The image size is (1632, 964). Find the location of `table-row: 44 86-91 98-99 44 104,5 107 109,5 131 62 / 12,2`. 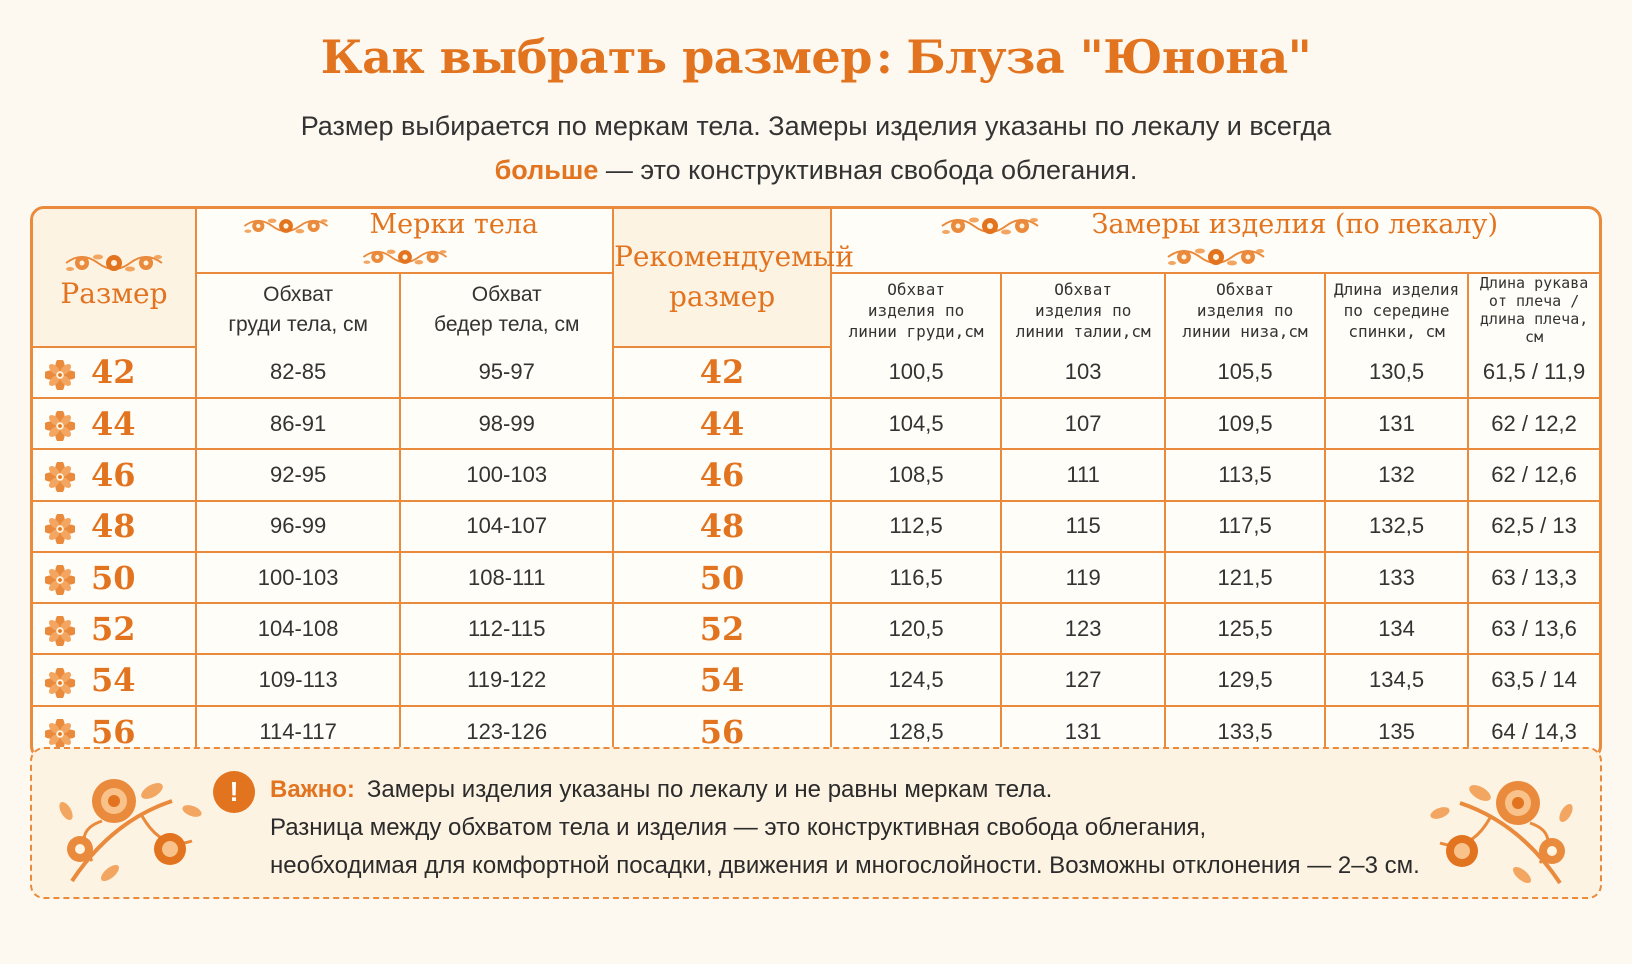

table-row: 44 86-91 98-99 44 104,5 107 109,5 131 62 / 12,2 is located at coordinates (816, 424).